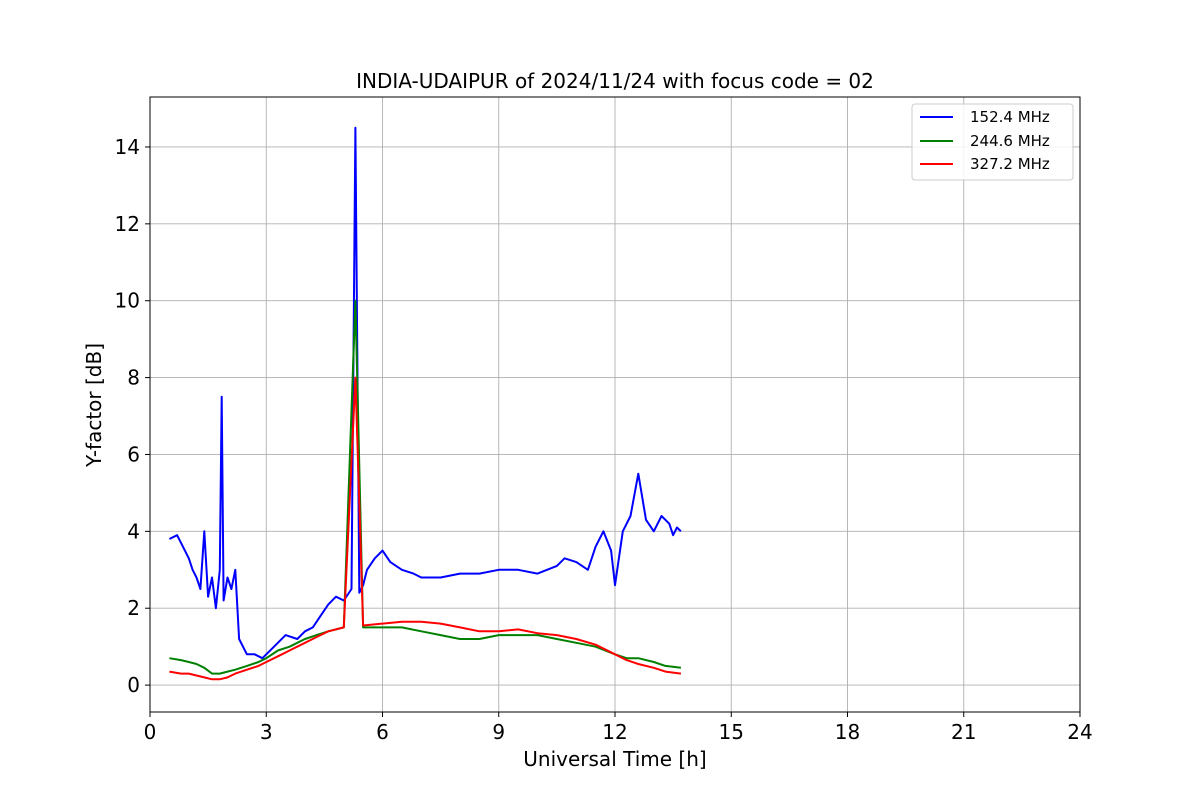 The height and width of the screenshot is (800, 1200). Describe the element at coordinates (1010, 117) in the screenshot. I see `legend-label-152: 152.4 MHz` at that location.